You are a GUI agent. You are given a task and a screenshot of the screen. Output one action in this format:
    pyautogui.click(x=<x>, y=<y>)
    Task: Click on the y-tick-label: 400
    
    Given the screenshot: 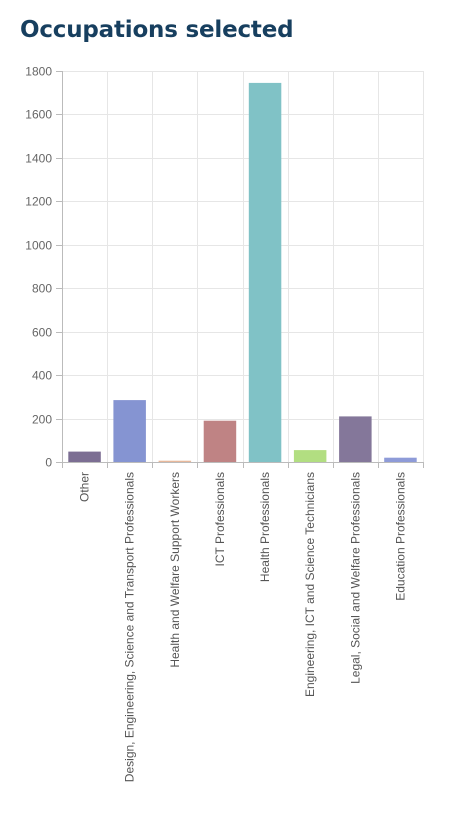 What is the action you would take?
    pyautogui.click(x=42, y=376)
    